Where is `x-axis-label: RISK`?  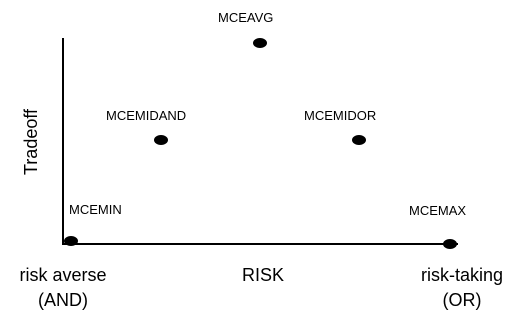
x-axis-label: RISK is located at coordinates (263, 275).